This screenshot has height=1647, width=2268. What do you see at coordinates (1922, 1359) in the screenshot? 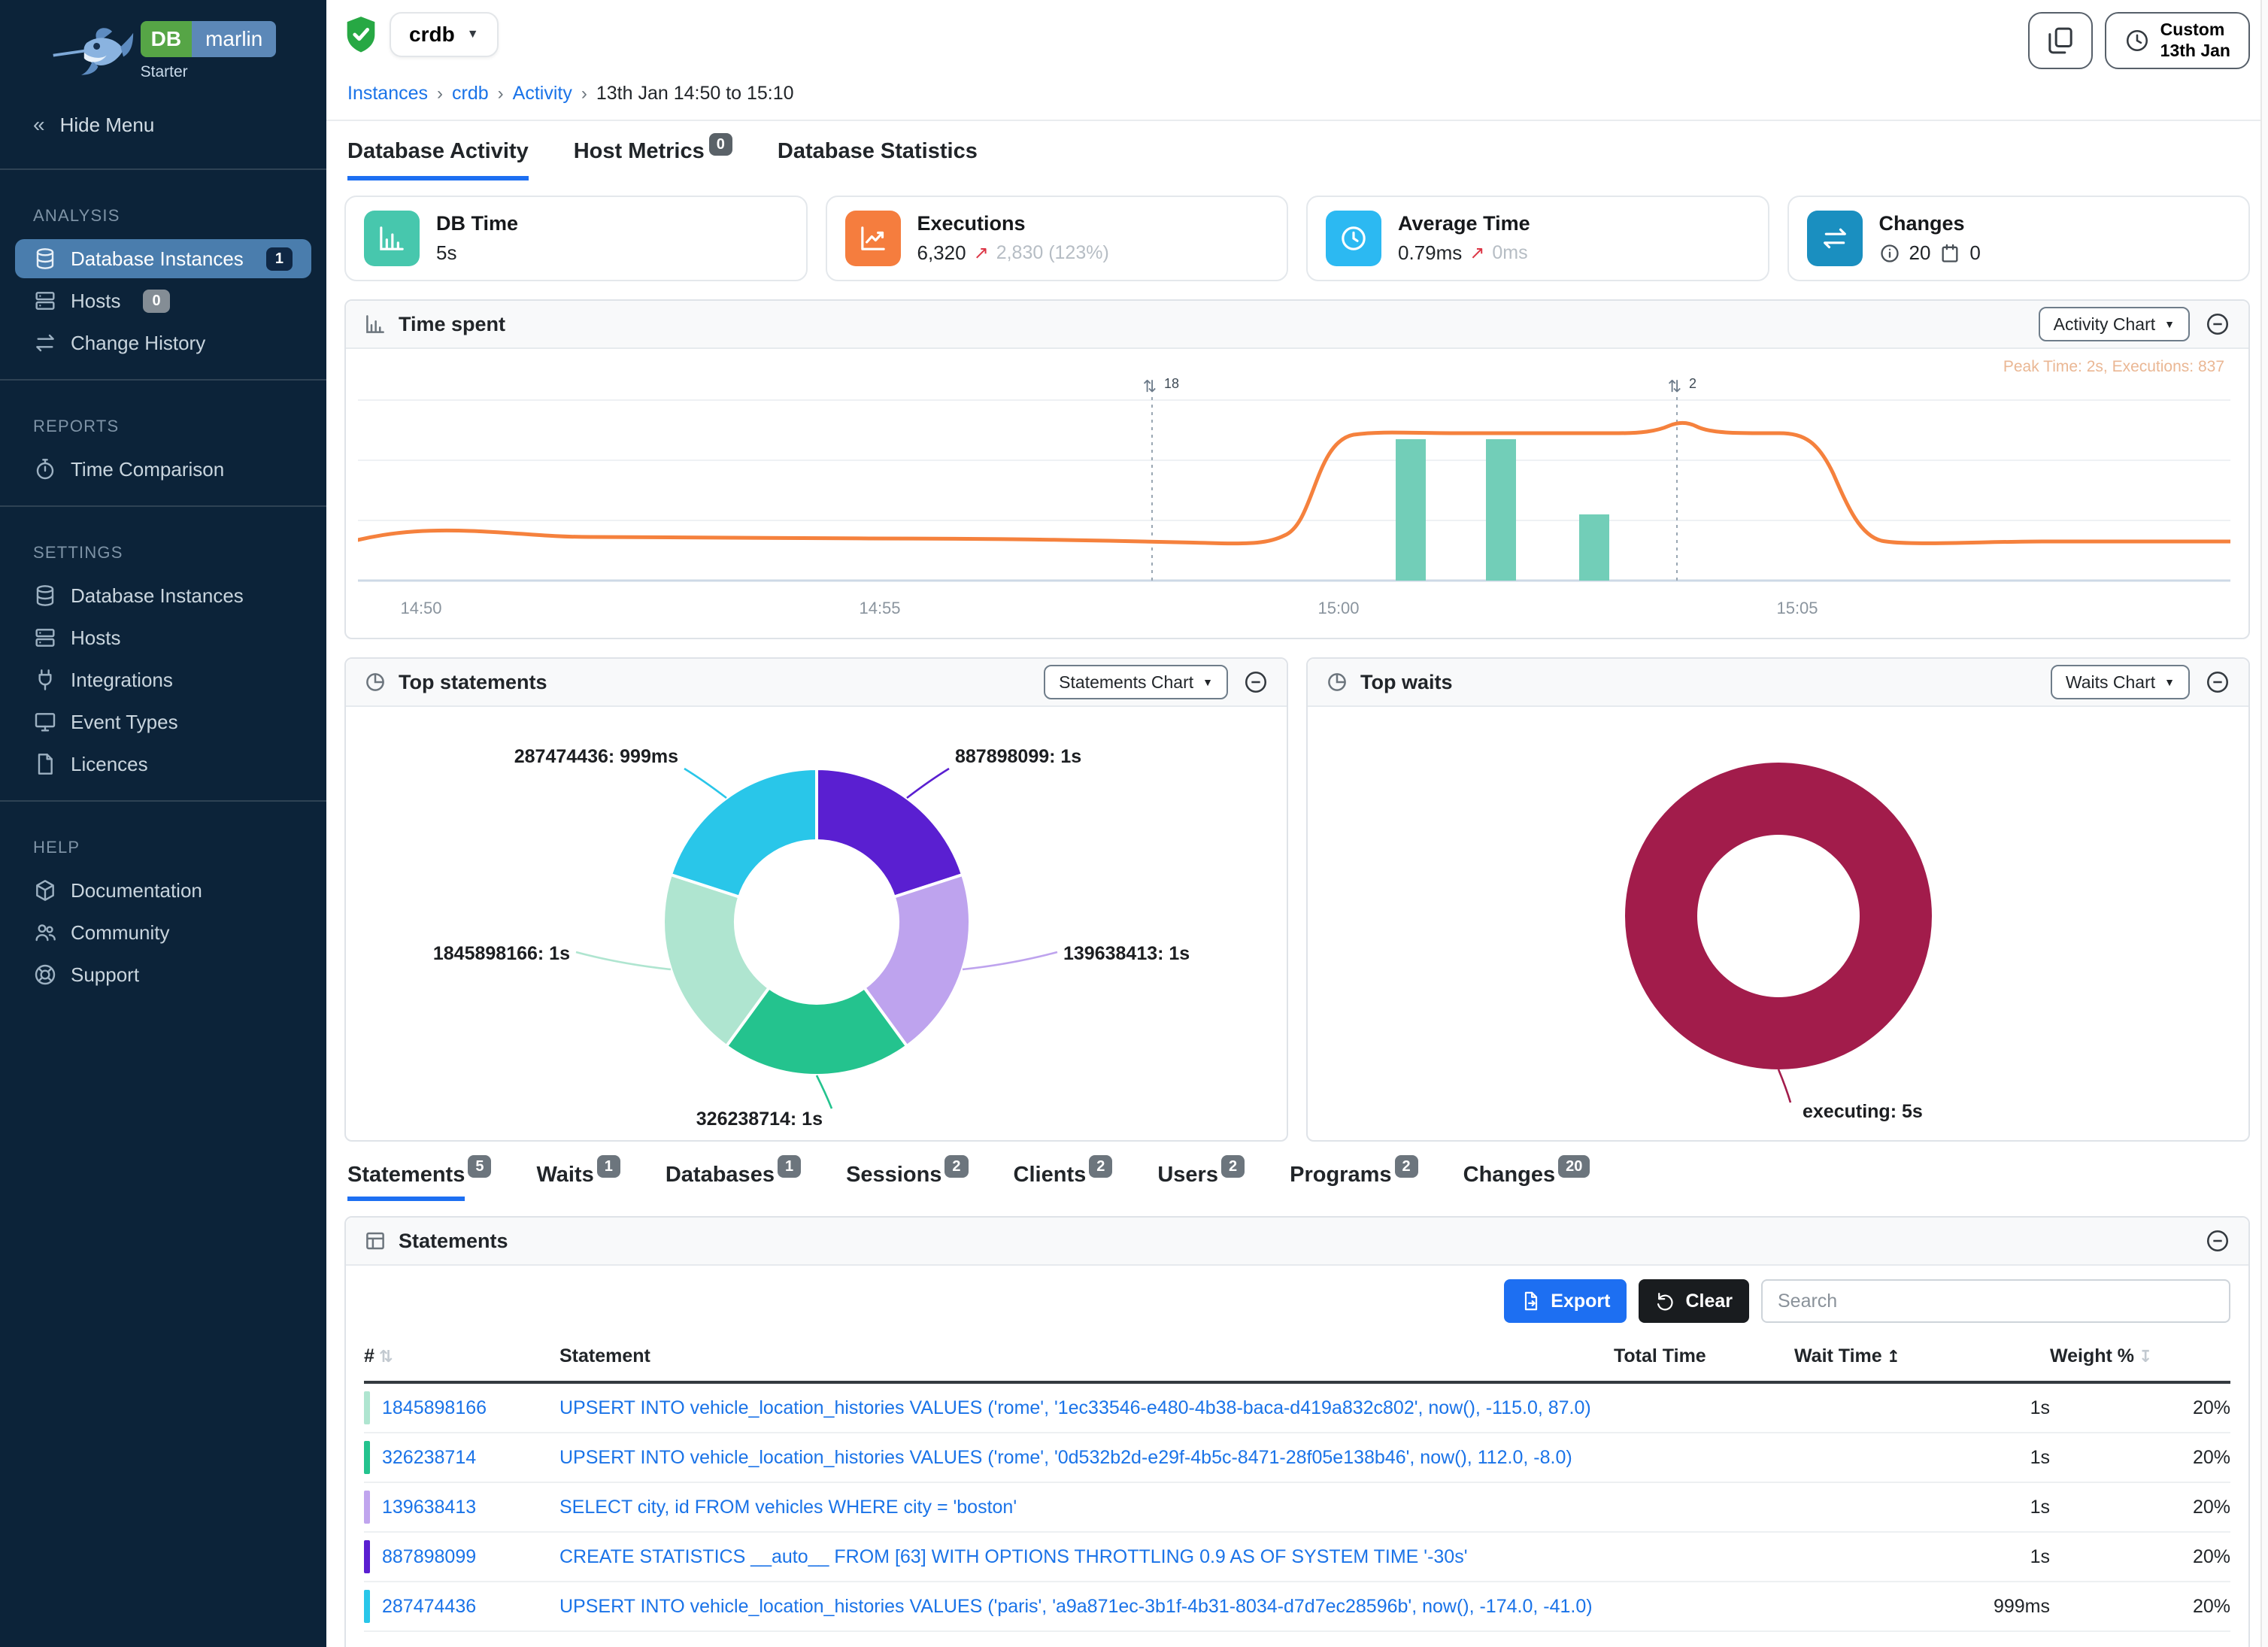
I see `col-header-wait-time: Wait Time ↥` at bounding box center [1922, 1359].